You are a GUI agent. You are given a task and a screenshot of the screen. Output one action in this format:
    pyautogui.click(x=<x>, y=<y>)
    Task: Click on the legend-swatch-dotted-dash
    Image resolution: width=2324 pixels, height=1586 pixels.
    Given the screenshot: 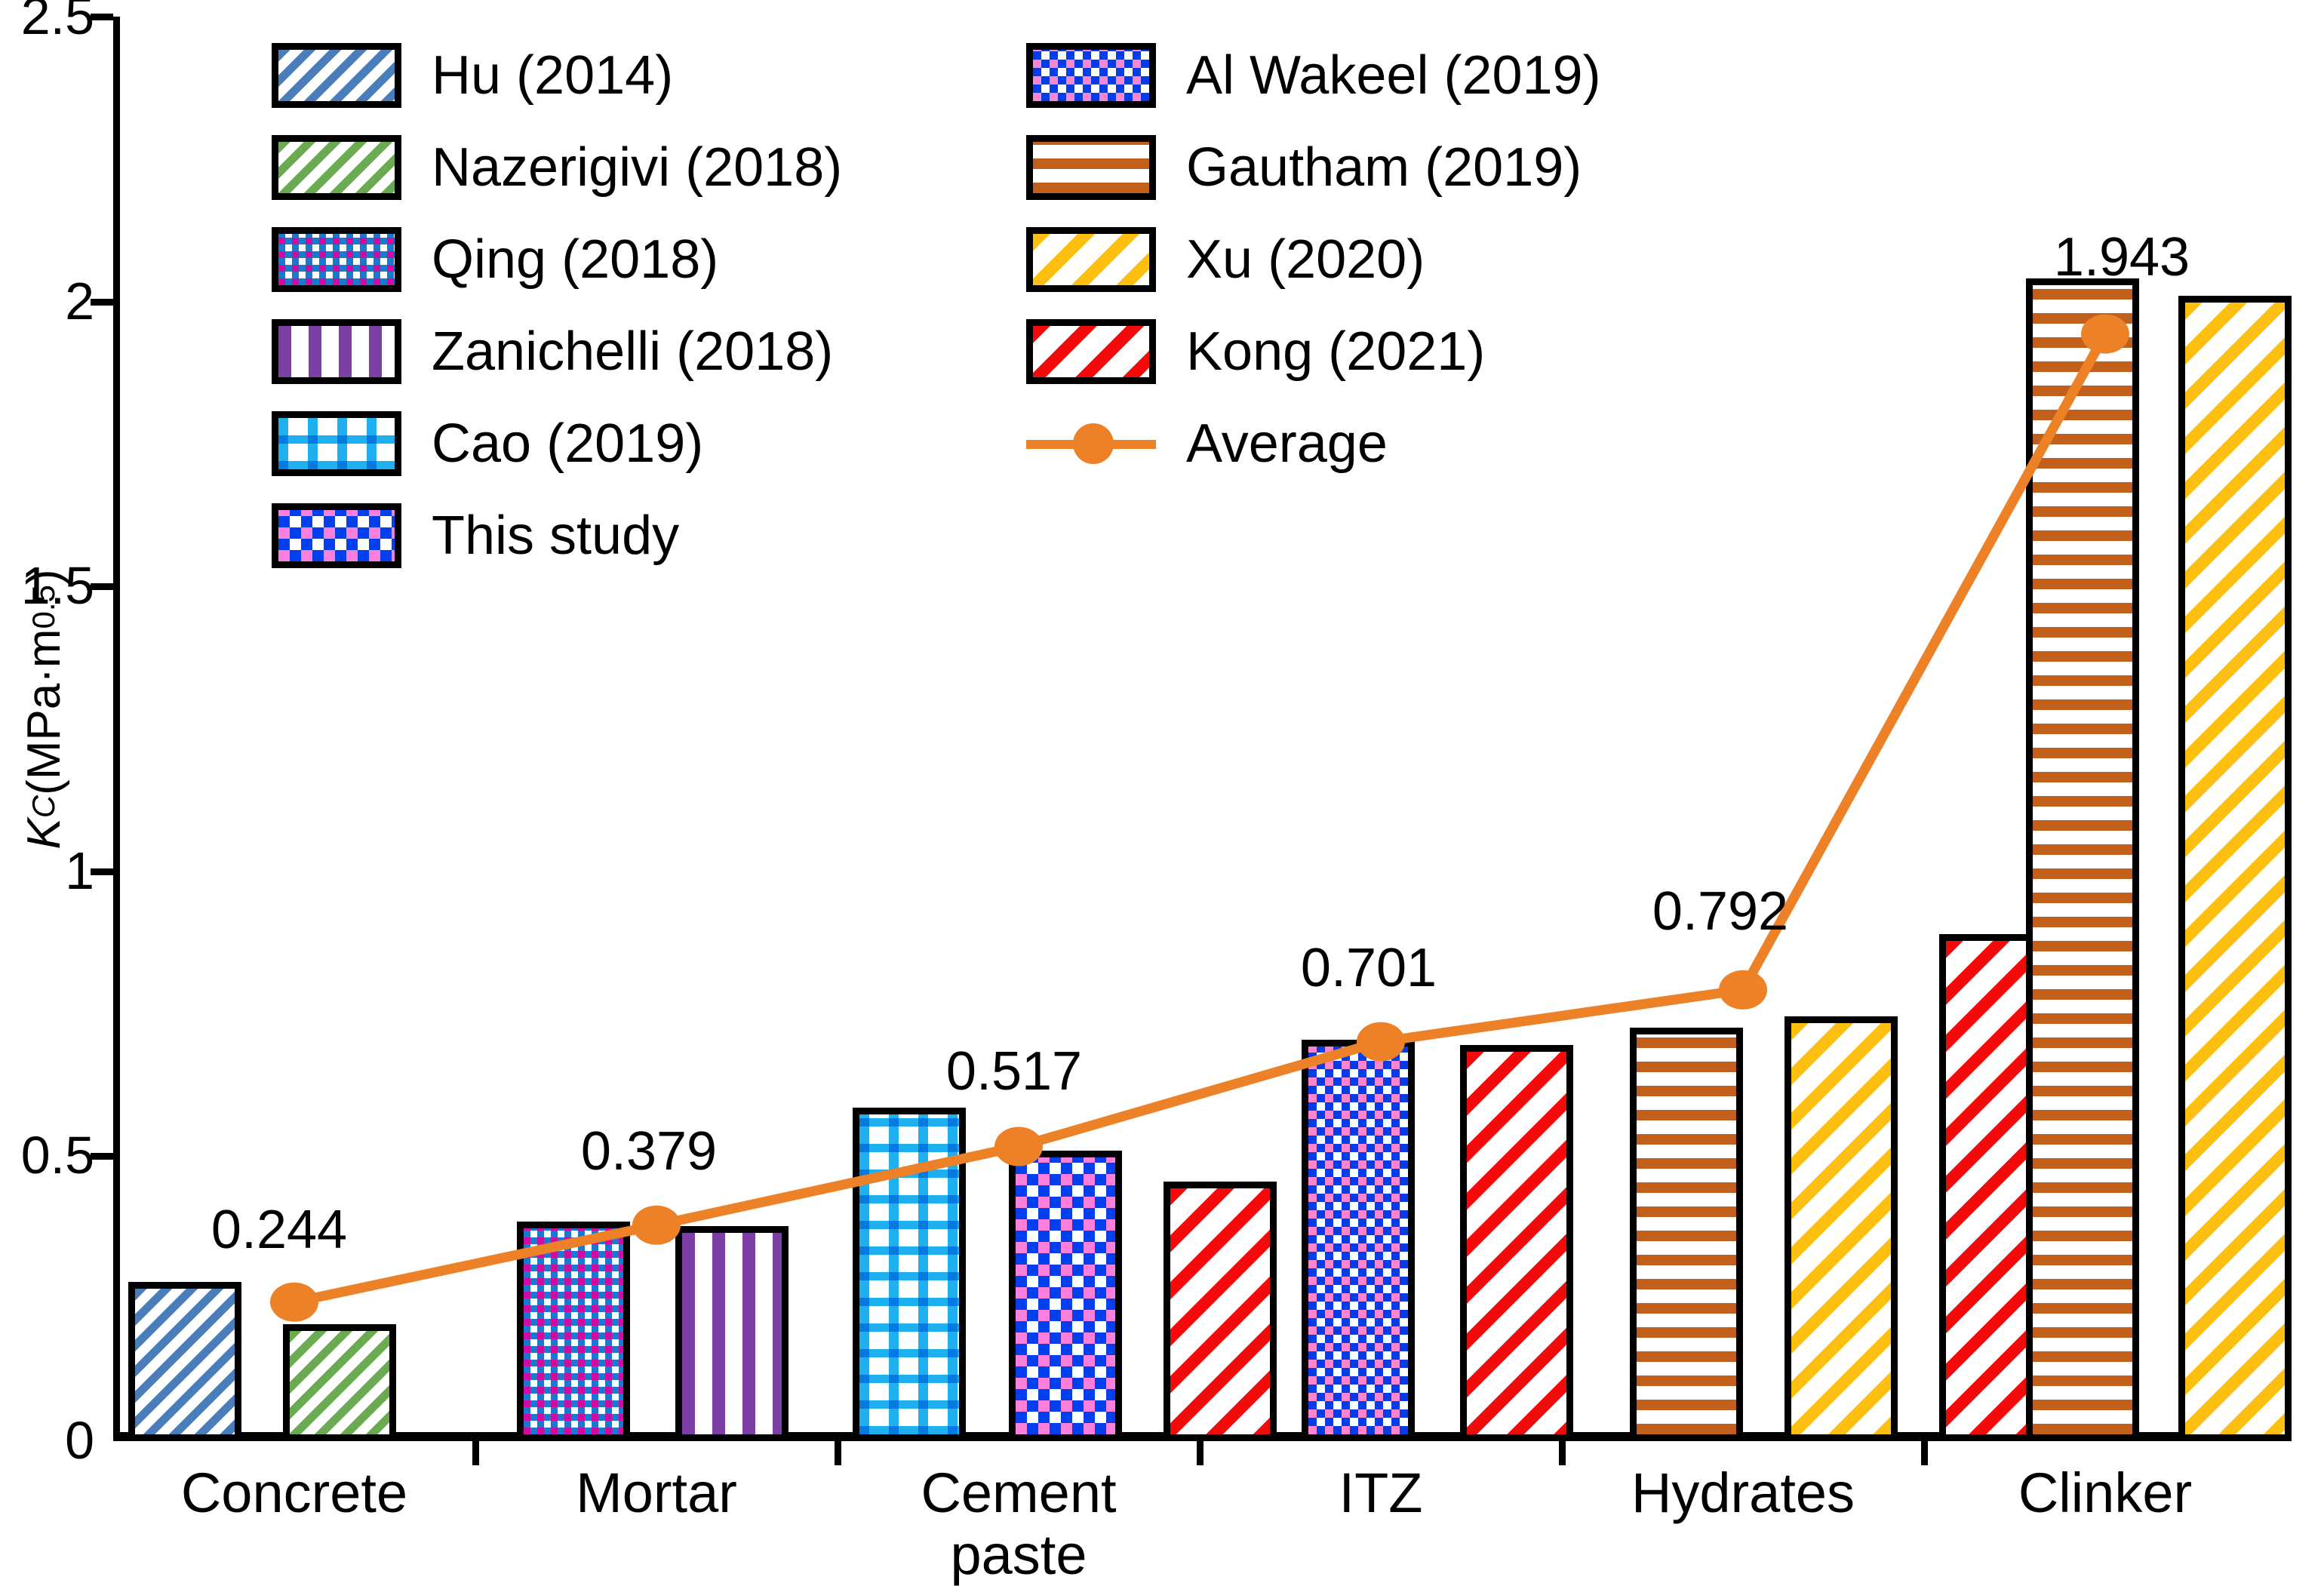 What is the action you would take?
    pyautogui.click(x=336, y=443)
    